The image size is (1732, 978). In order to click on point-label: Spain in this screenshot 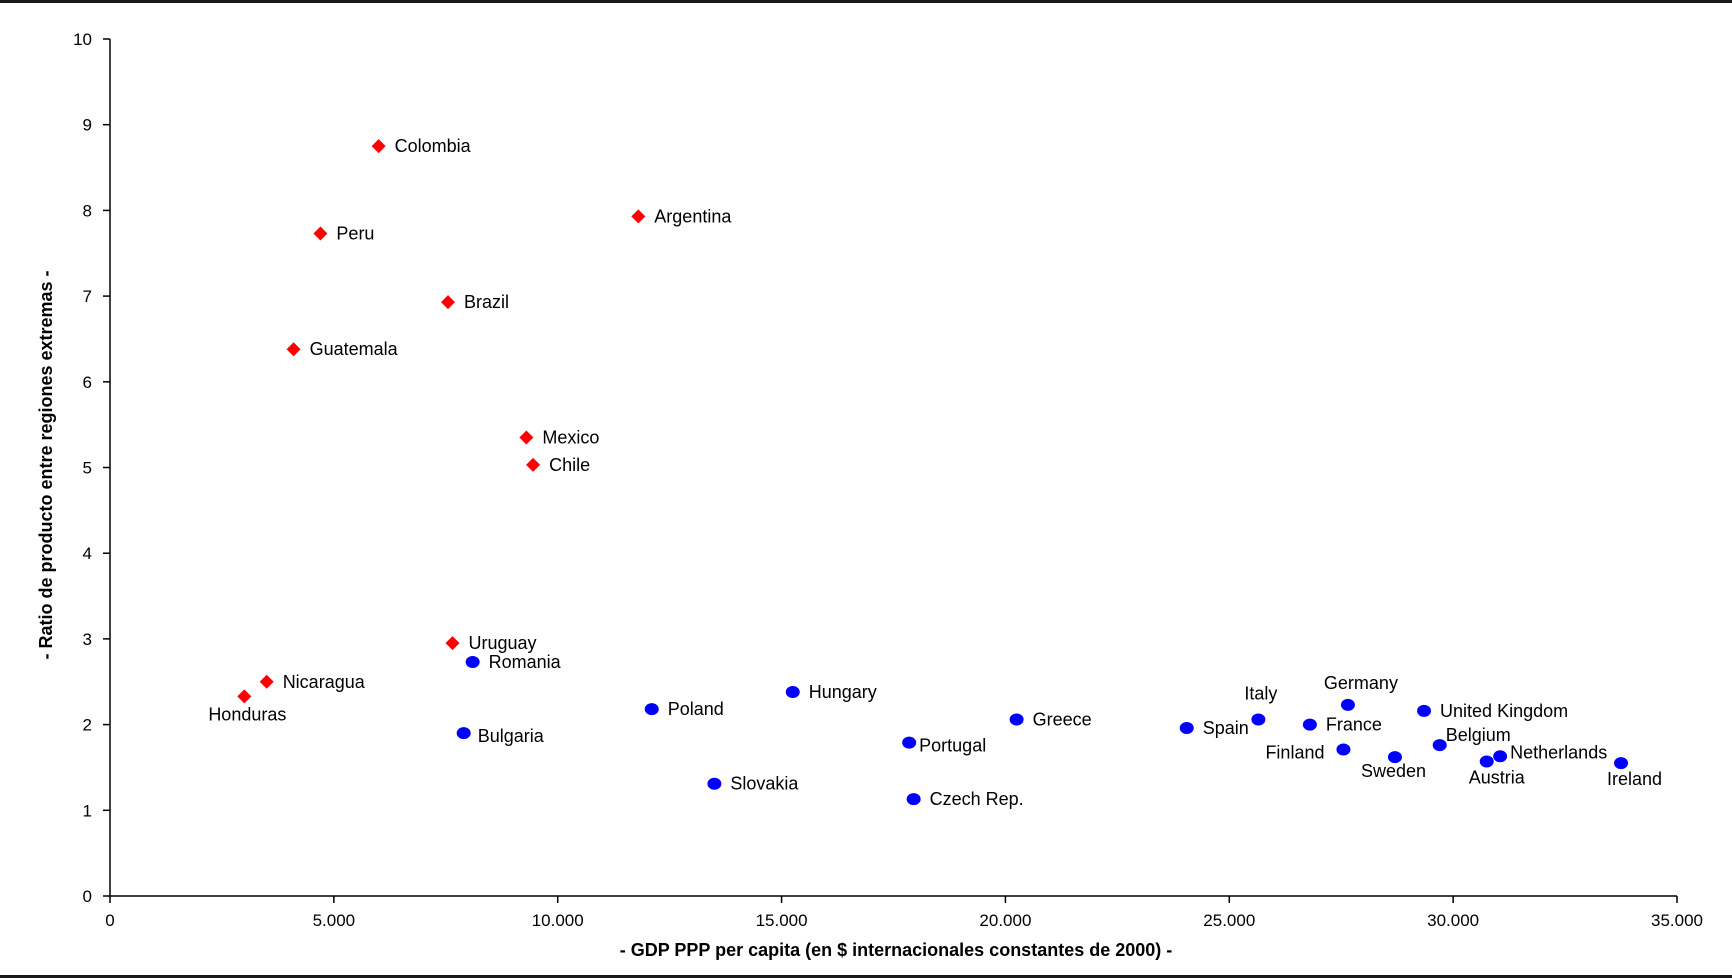, I will do `click(1226, 728)`.